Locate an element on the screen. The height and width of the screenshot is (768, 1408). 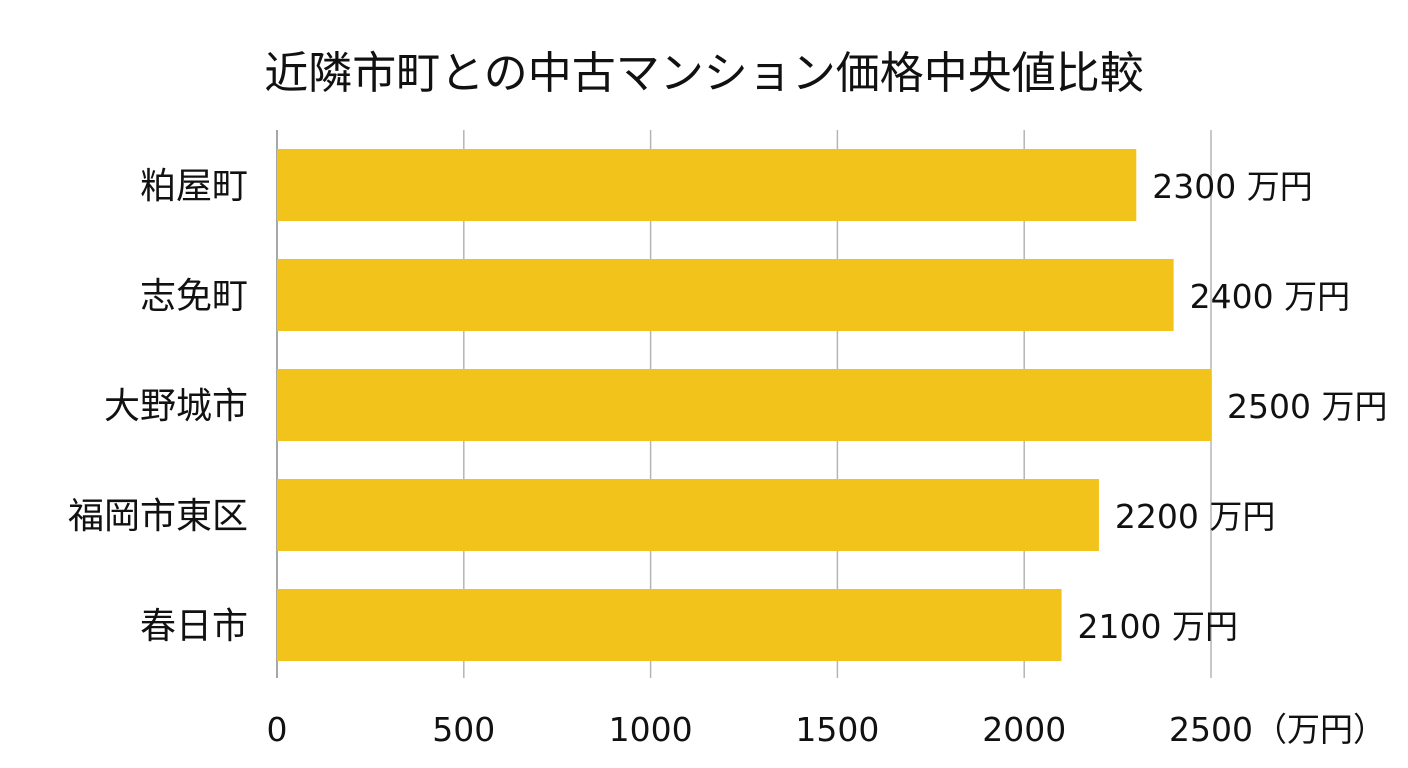
value-label-3: 2500 万円 is located at coordinates (1307, 406).